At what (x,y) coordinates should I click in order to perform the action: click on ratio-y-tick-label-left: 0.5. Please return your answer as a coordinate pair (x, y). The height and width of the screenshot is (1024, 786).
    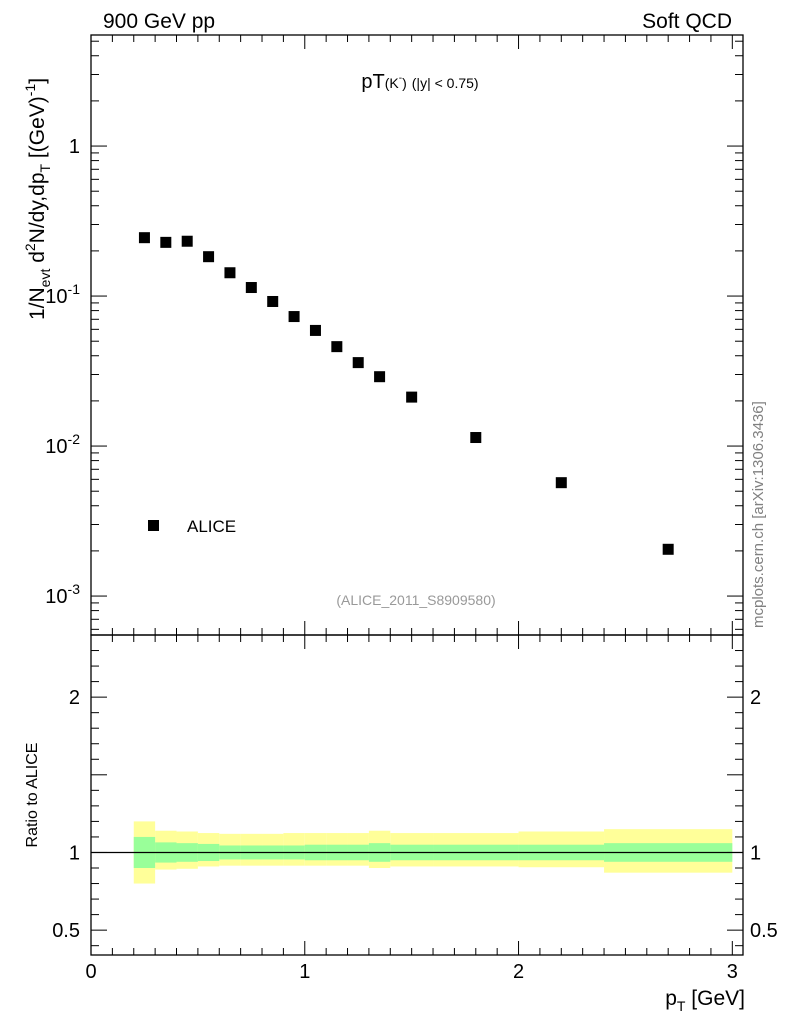
    Looking at the image, I should click on (66, 931).